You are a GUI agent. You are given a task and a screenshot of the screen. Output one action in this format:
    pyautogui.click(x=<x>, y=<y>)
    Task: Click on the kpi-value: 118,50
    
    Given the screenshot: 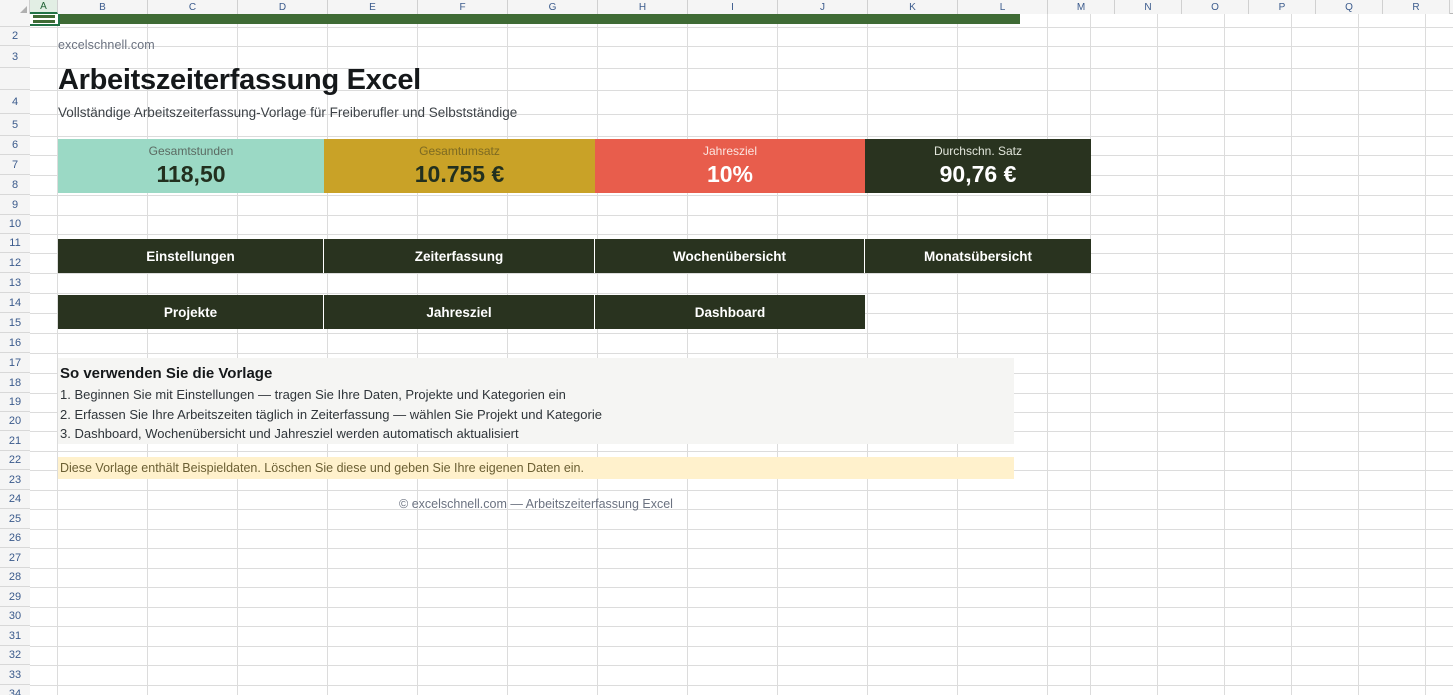 What is the action you would take?
    pyautogui.click(x=191, y=173)
    